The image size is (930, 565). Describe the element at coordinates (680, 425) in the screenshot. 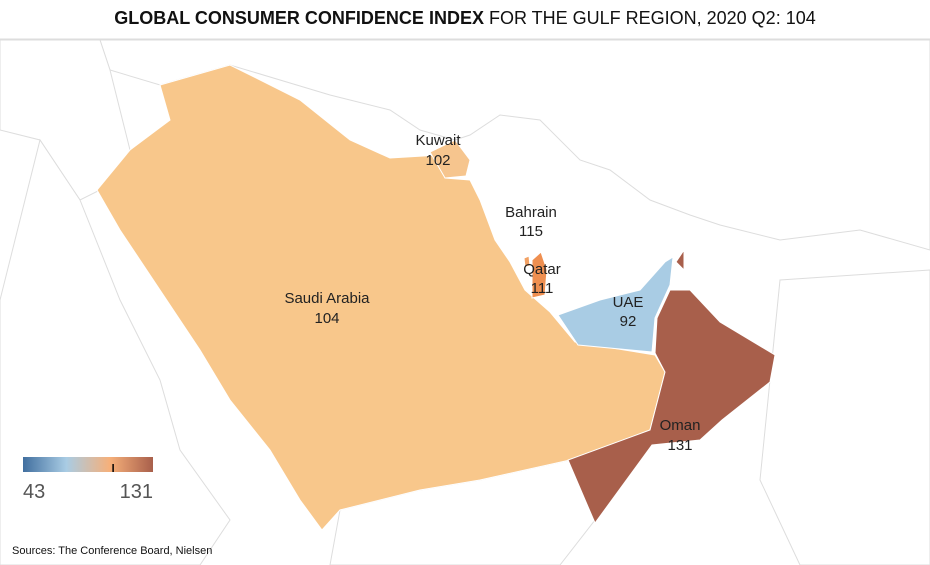

I see `region-name: Oman` at that location.